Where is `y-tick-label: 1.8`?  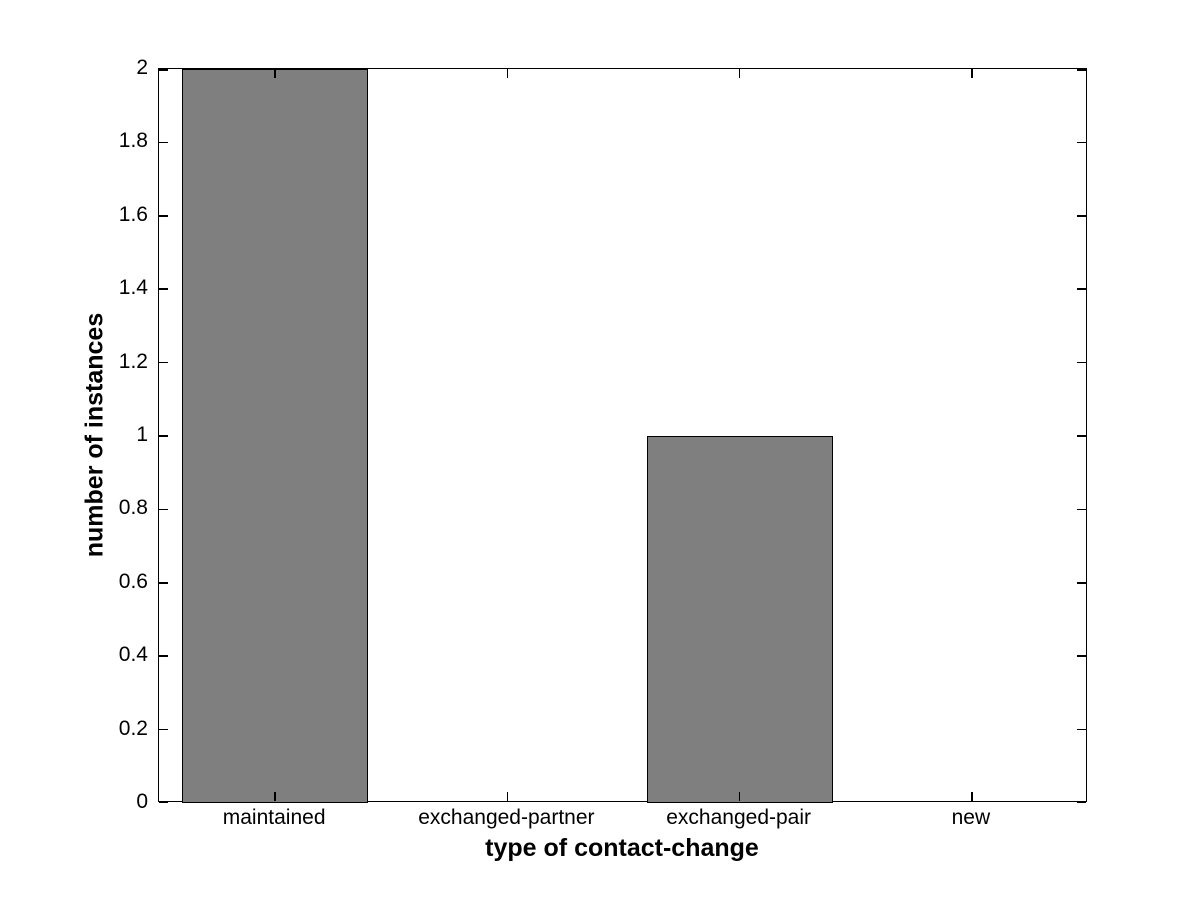 y-tick-label: 1.8 is located at coordinates (133, 141).